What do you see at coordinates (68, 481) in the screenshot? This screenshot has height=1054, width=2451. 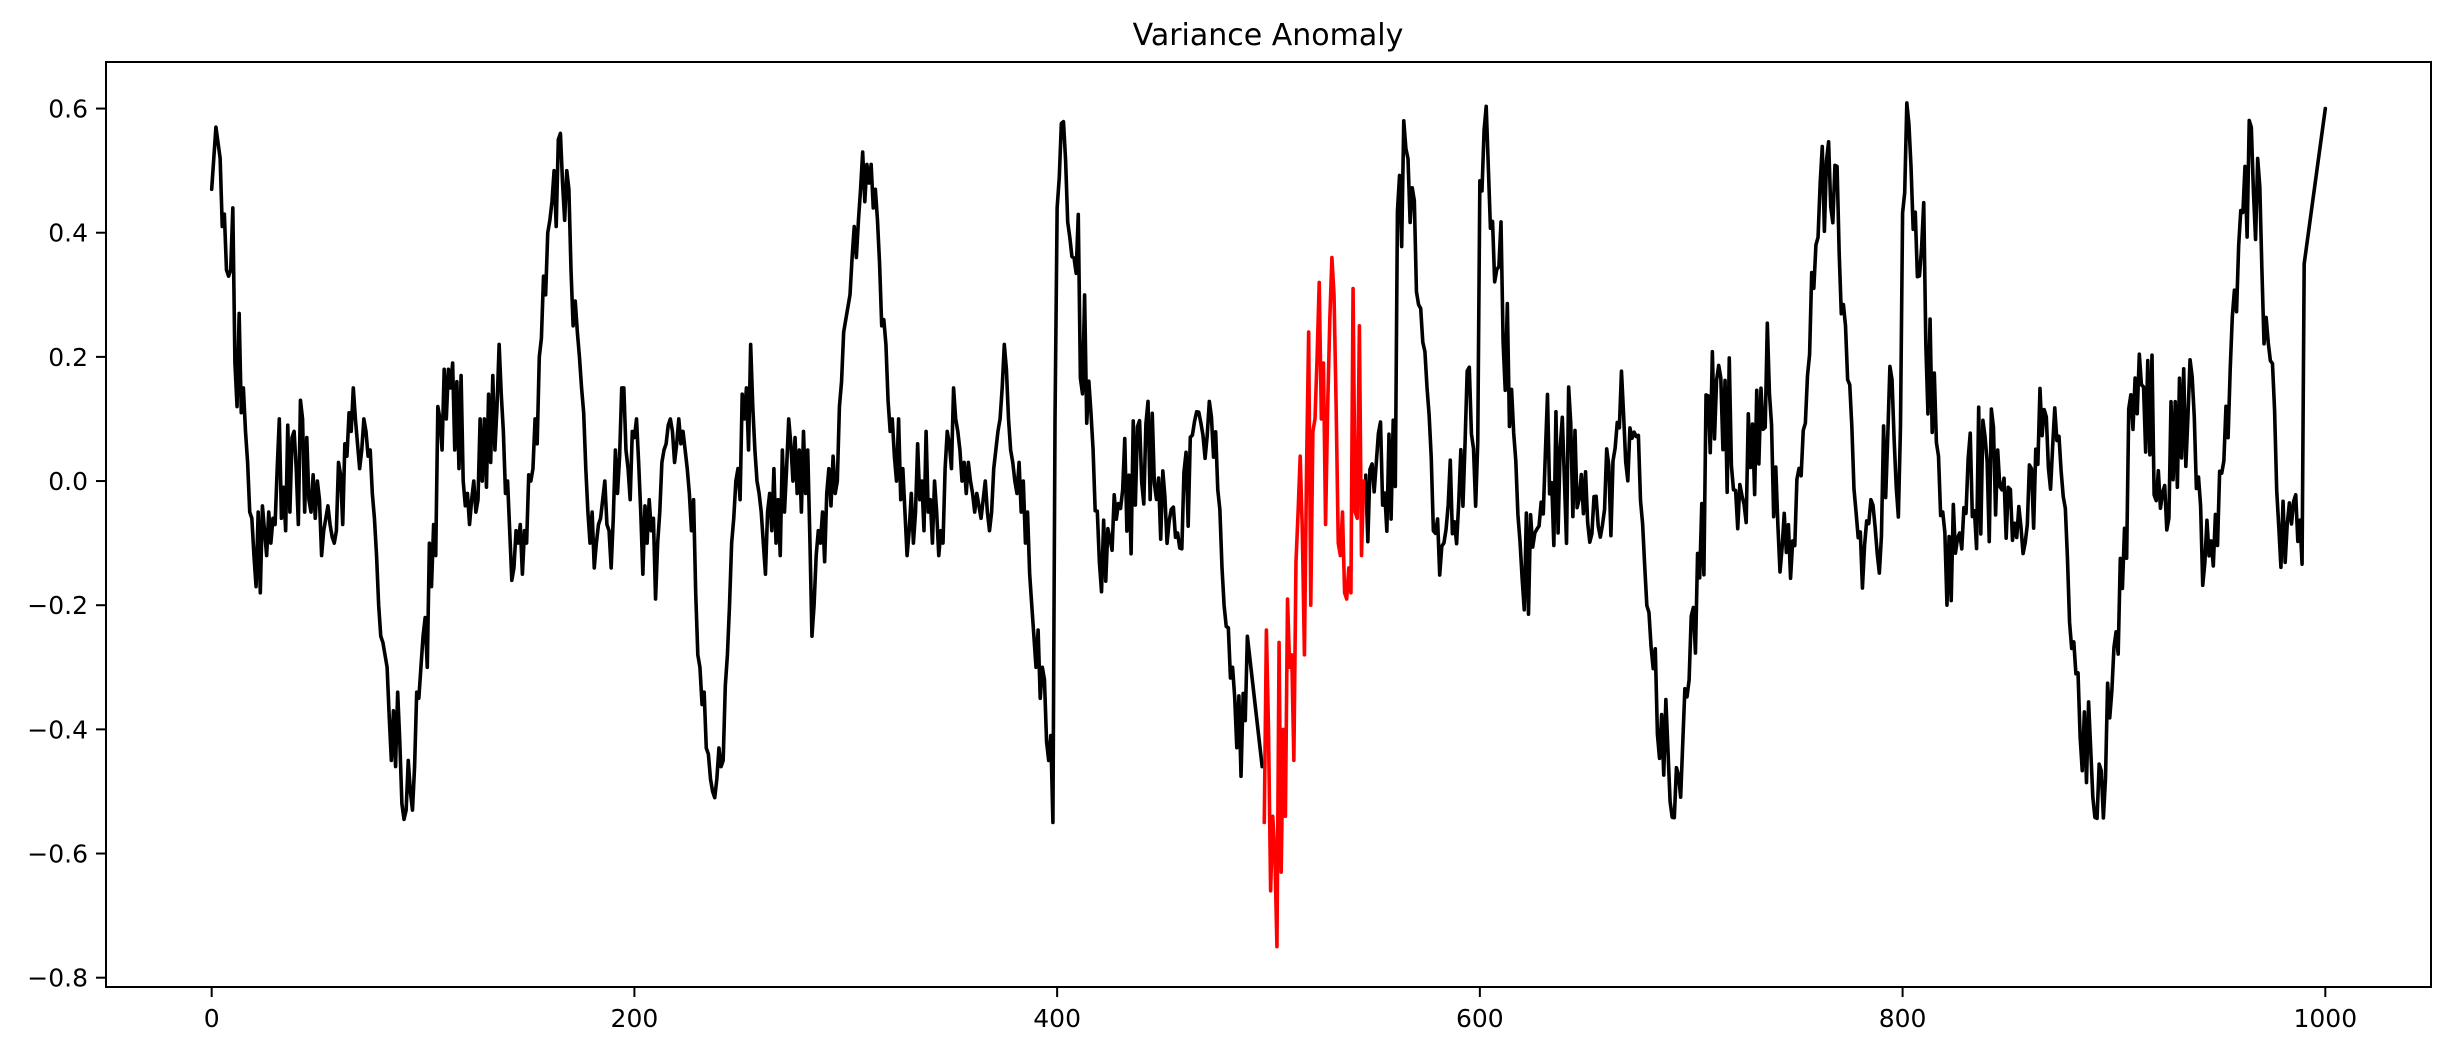 I see `y-tick-label: 0.0` at bounding box center [68, 481].